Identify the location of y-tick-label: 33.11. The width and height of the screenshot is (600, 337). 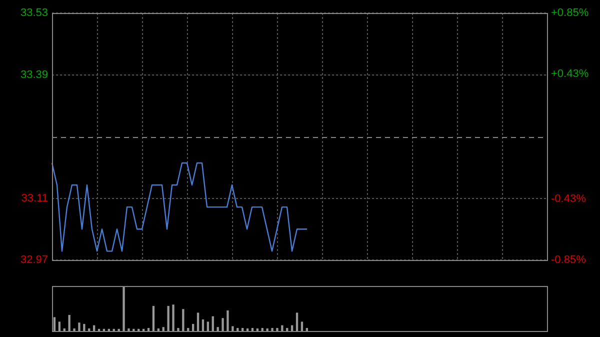
(34, 198).